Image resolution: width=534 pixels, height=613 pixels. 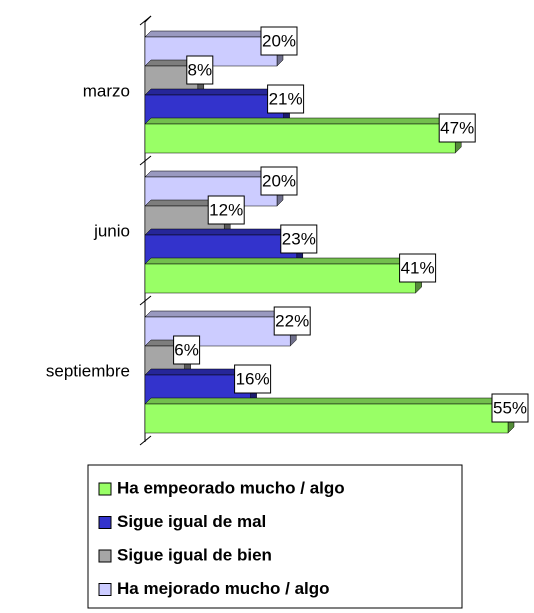 I want to click on legend-label: Ha empeorado mucho / algo, so click(x=231, y=487).